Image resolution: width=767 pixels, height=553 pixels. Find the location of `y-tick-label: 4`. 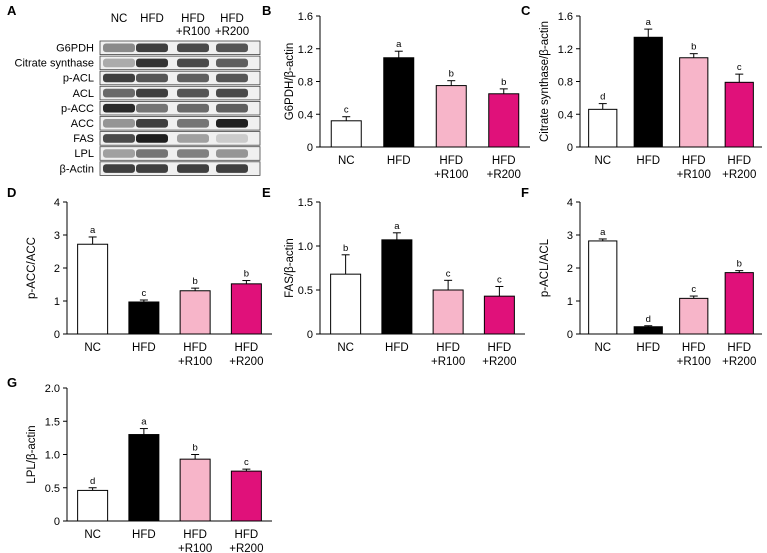

y-tick-label: 4 is located at coordinates (570, 203).